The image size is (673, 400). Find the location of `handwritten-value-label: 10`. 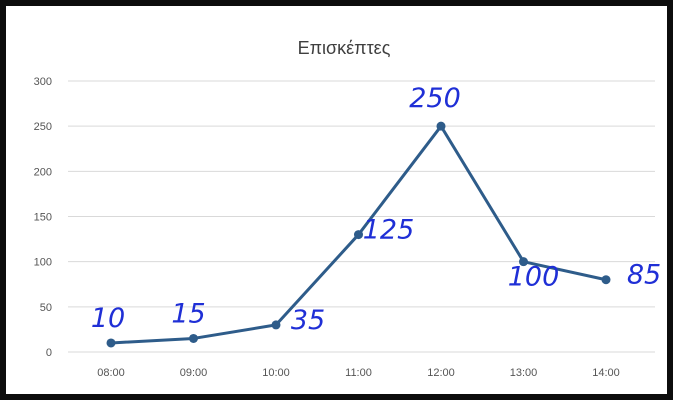

handwritten-value-label: 10 is located at coordinates (108, 318).